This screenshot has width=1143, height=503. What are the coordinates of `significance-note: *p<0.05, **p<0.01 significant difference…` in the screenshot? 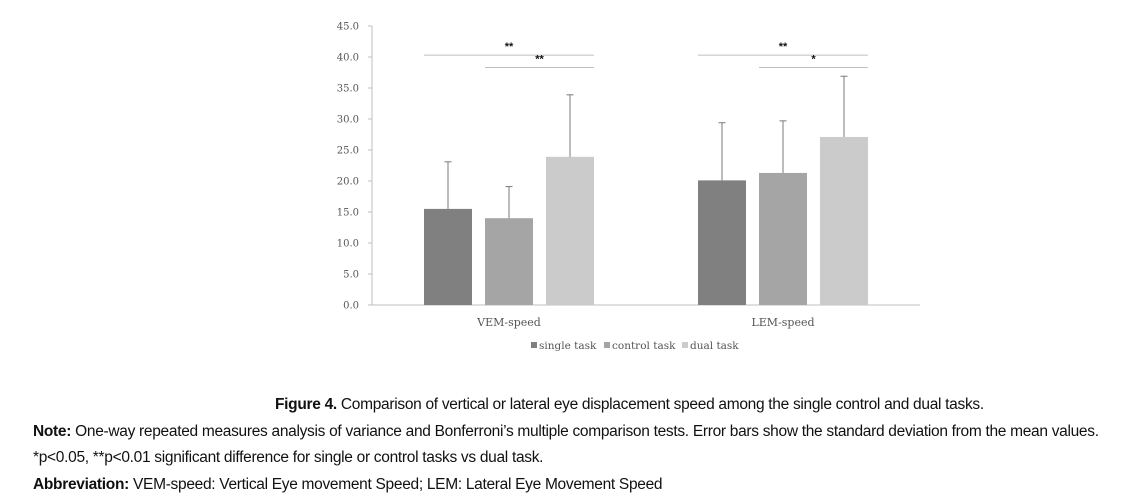 It's located at (583, 458).